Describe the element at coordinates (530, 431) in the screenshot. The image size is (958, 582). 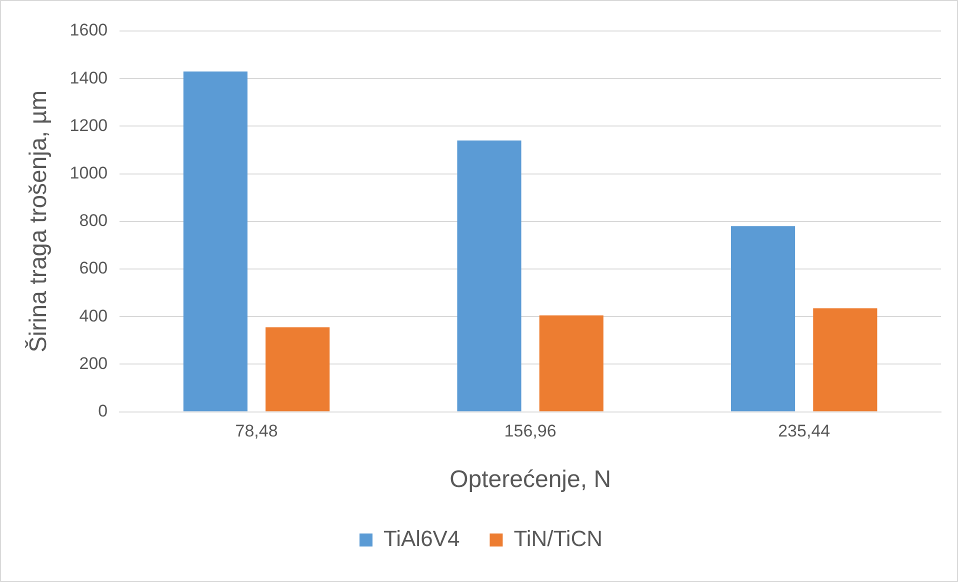
I see `x-tick-label: 156,96` at that location.